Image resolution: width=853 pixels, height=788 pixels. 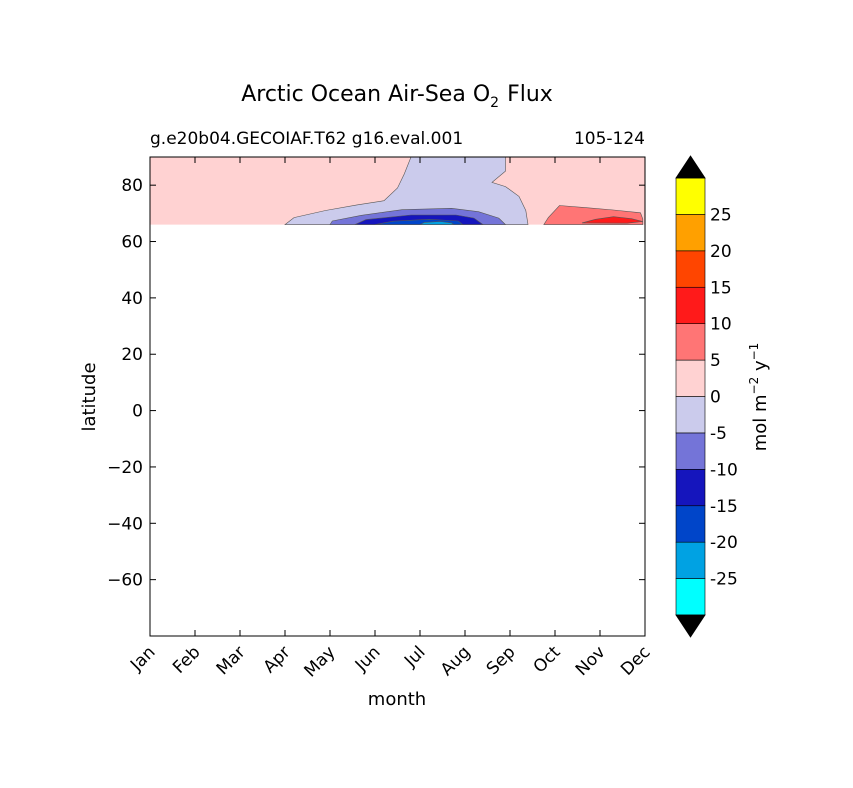 What do you see at coordinates (591, 661) in the screenshot?
I see `x-tick-label: Nov` at bounding box center [591, 661].